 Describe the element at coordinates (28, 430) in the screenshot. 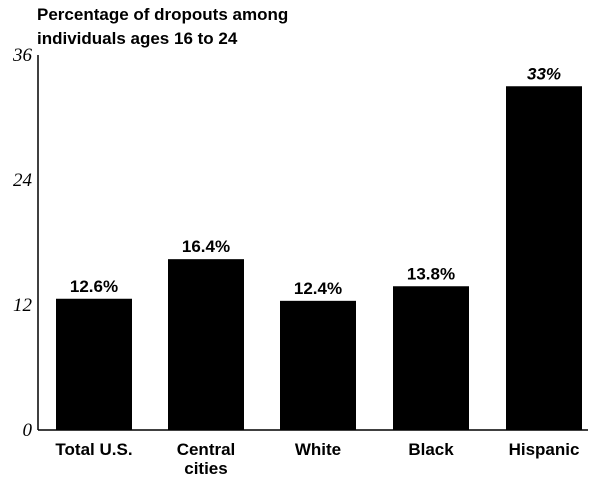

I see `y-tick-label: 0` at that location.